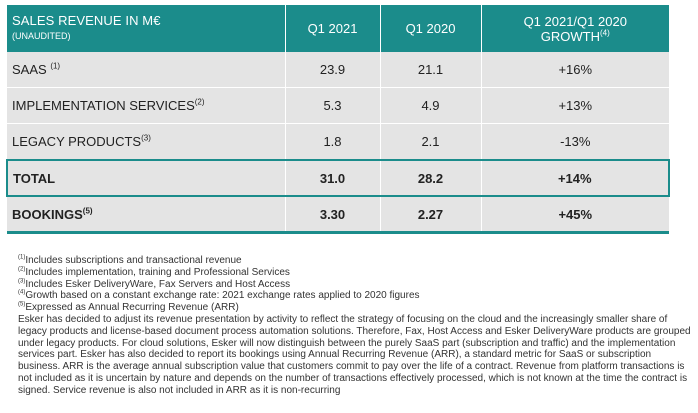 This screenshot has height=413, width=698. I want to click on row-label: TOTAL, so click(146, 178).